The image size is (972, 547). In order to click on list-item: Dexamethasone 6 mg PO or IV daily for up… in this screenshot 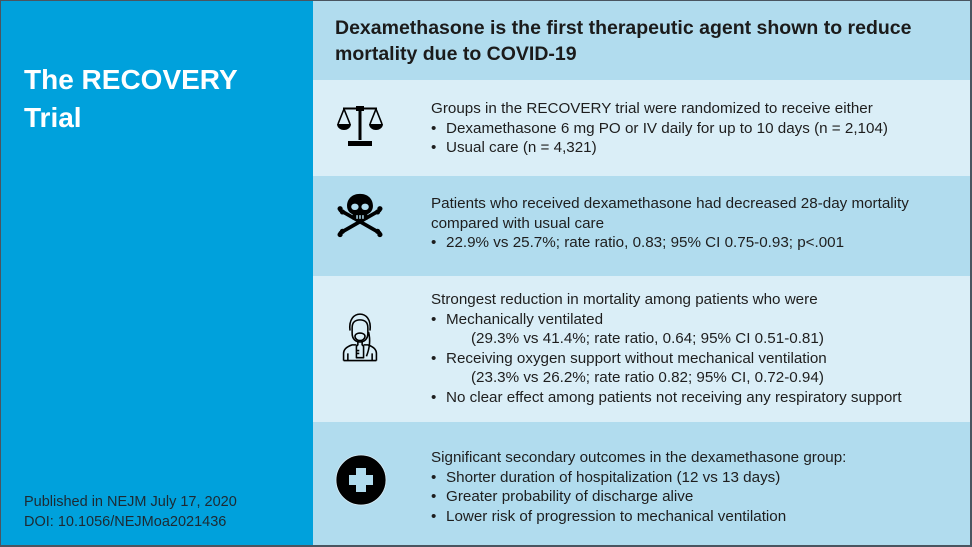, I will do `click(696, 129)`.